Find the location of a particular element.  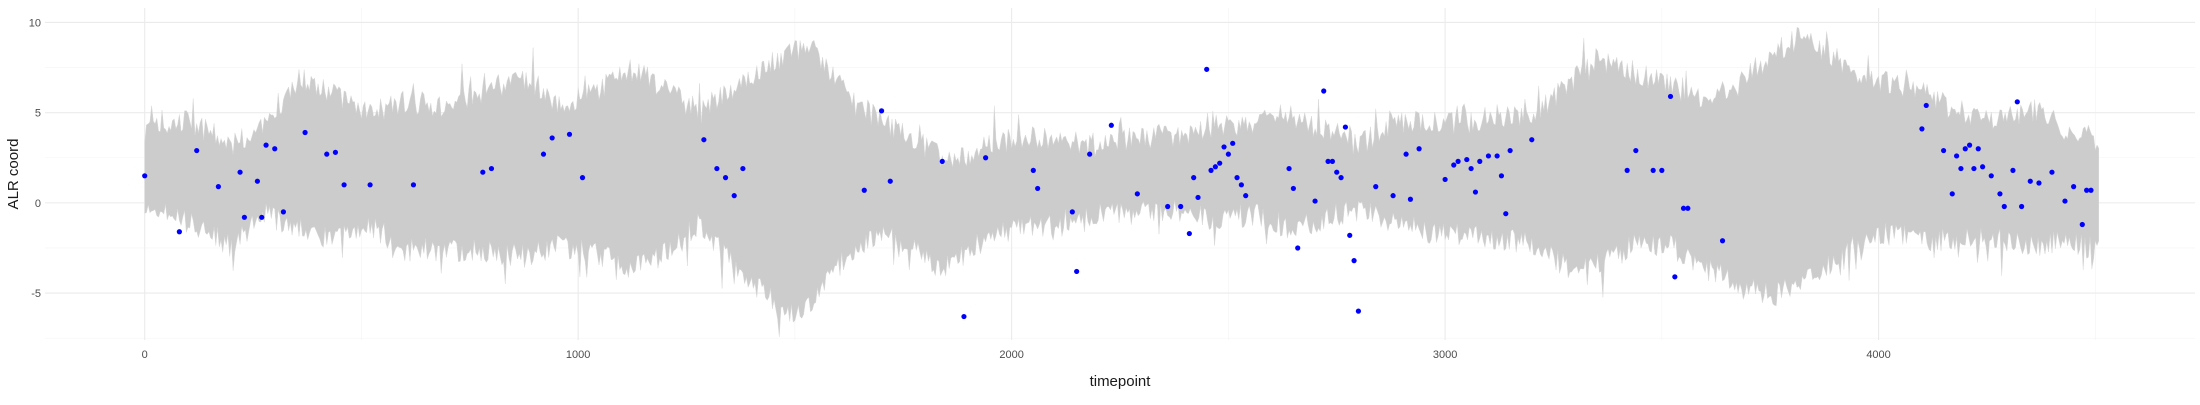

x-axis-ticks: 0 1000 2000 3000 4000 is located at coordinates (1016, 355).